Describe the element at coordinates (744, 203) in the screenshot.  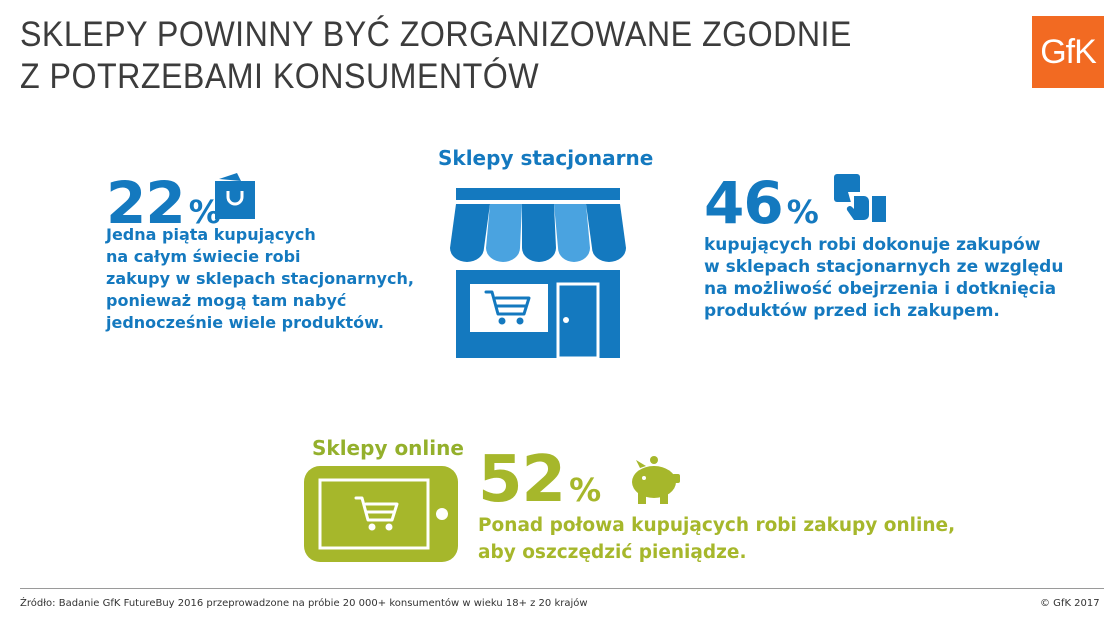
I see `stat-number: 46` at that location.